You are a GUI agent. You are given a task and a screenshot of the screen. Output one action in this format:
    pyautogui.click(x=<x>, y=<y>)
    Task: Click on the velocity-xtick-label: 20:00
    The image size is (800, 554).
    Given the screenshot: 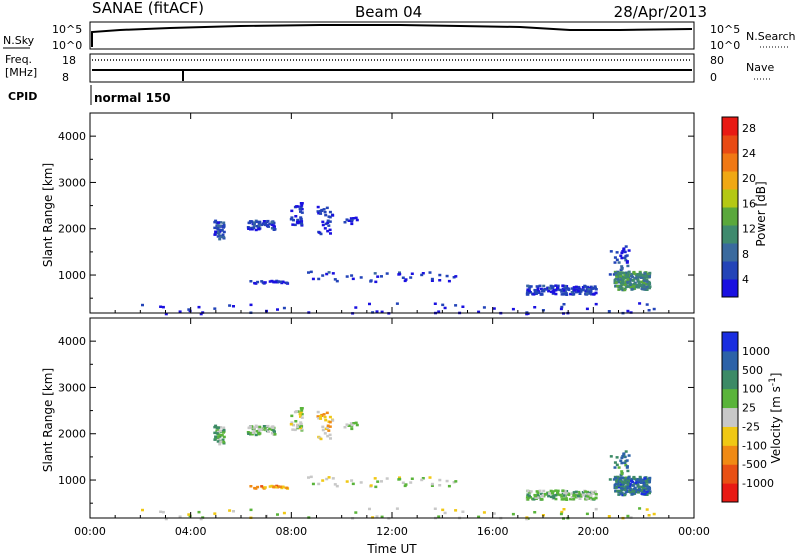 What is the action you would take?
    pyautogui.click(x=593, y=531)
    